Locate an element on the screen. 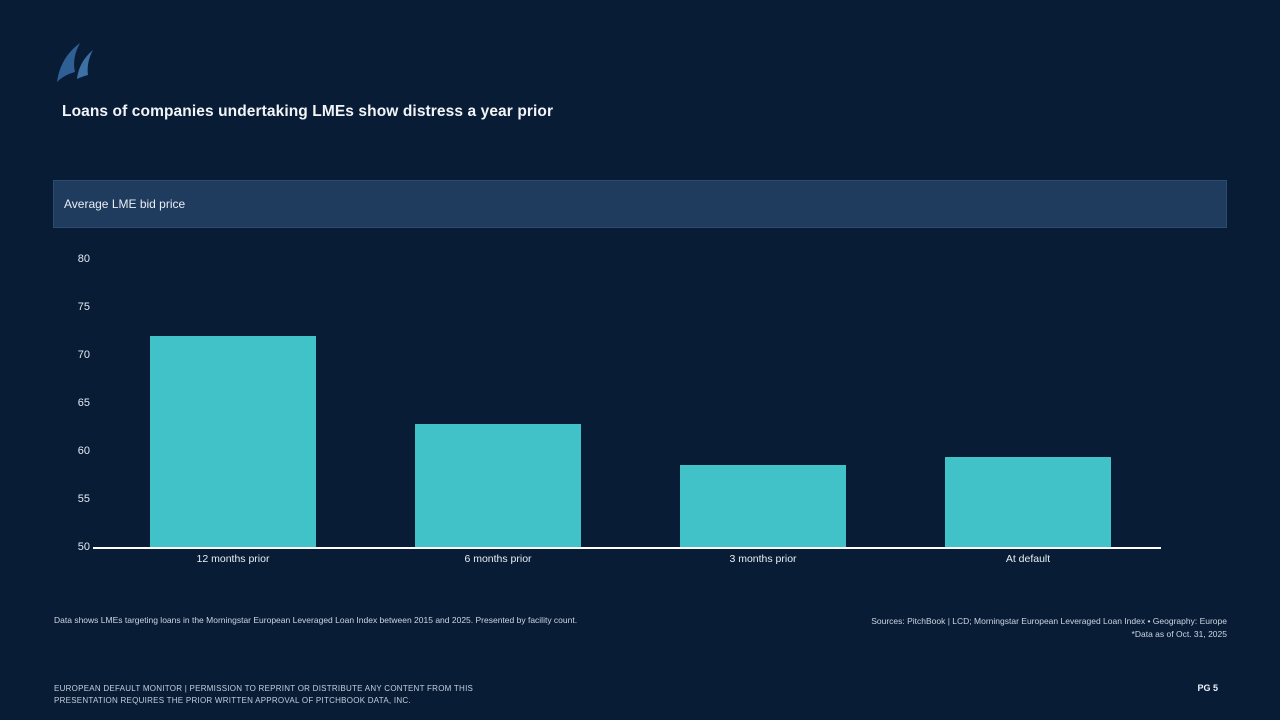 The image size is (1280, 720). bar-at-default is located at coordinates (1028, 501).